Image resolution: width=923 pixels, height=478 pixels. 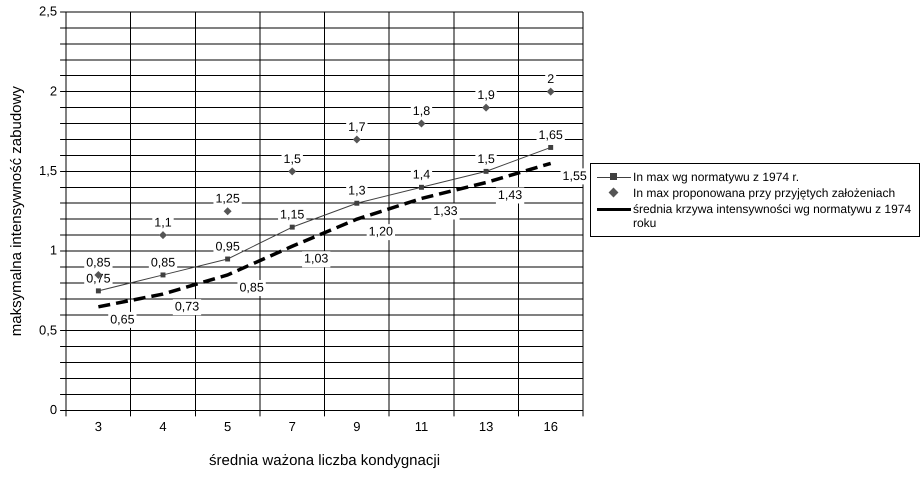 I want to click on y-tick-label: 0,5, so click(x=48, y=330).